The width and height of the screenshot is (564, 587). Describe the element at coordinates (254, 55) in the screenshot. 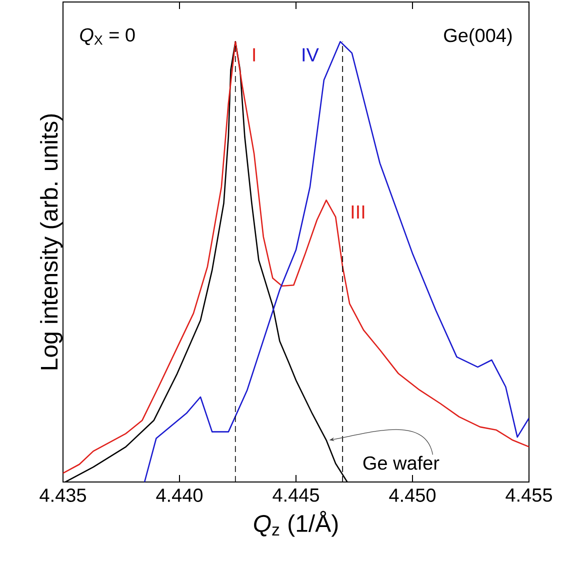

I see `annotation: I` at that location.